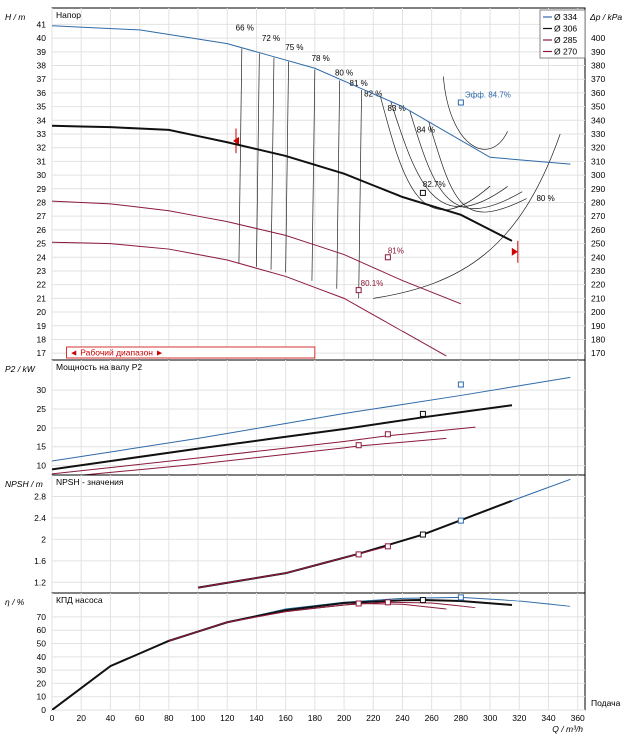  What do you see at coordinates (461, 718) in the screenshot?
I see `x-tick-label: 280` at bounding box center [461, 718].